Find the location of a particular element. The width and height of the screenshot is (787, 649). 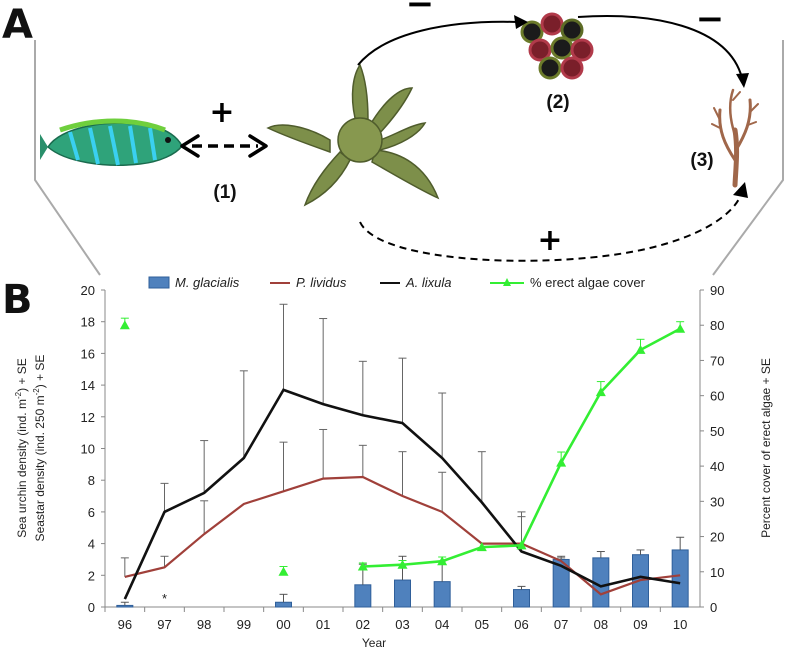

line-p-lividus is located at coordinates (402, 535).